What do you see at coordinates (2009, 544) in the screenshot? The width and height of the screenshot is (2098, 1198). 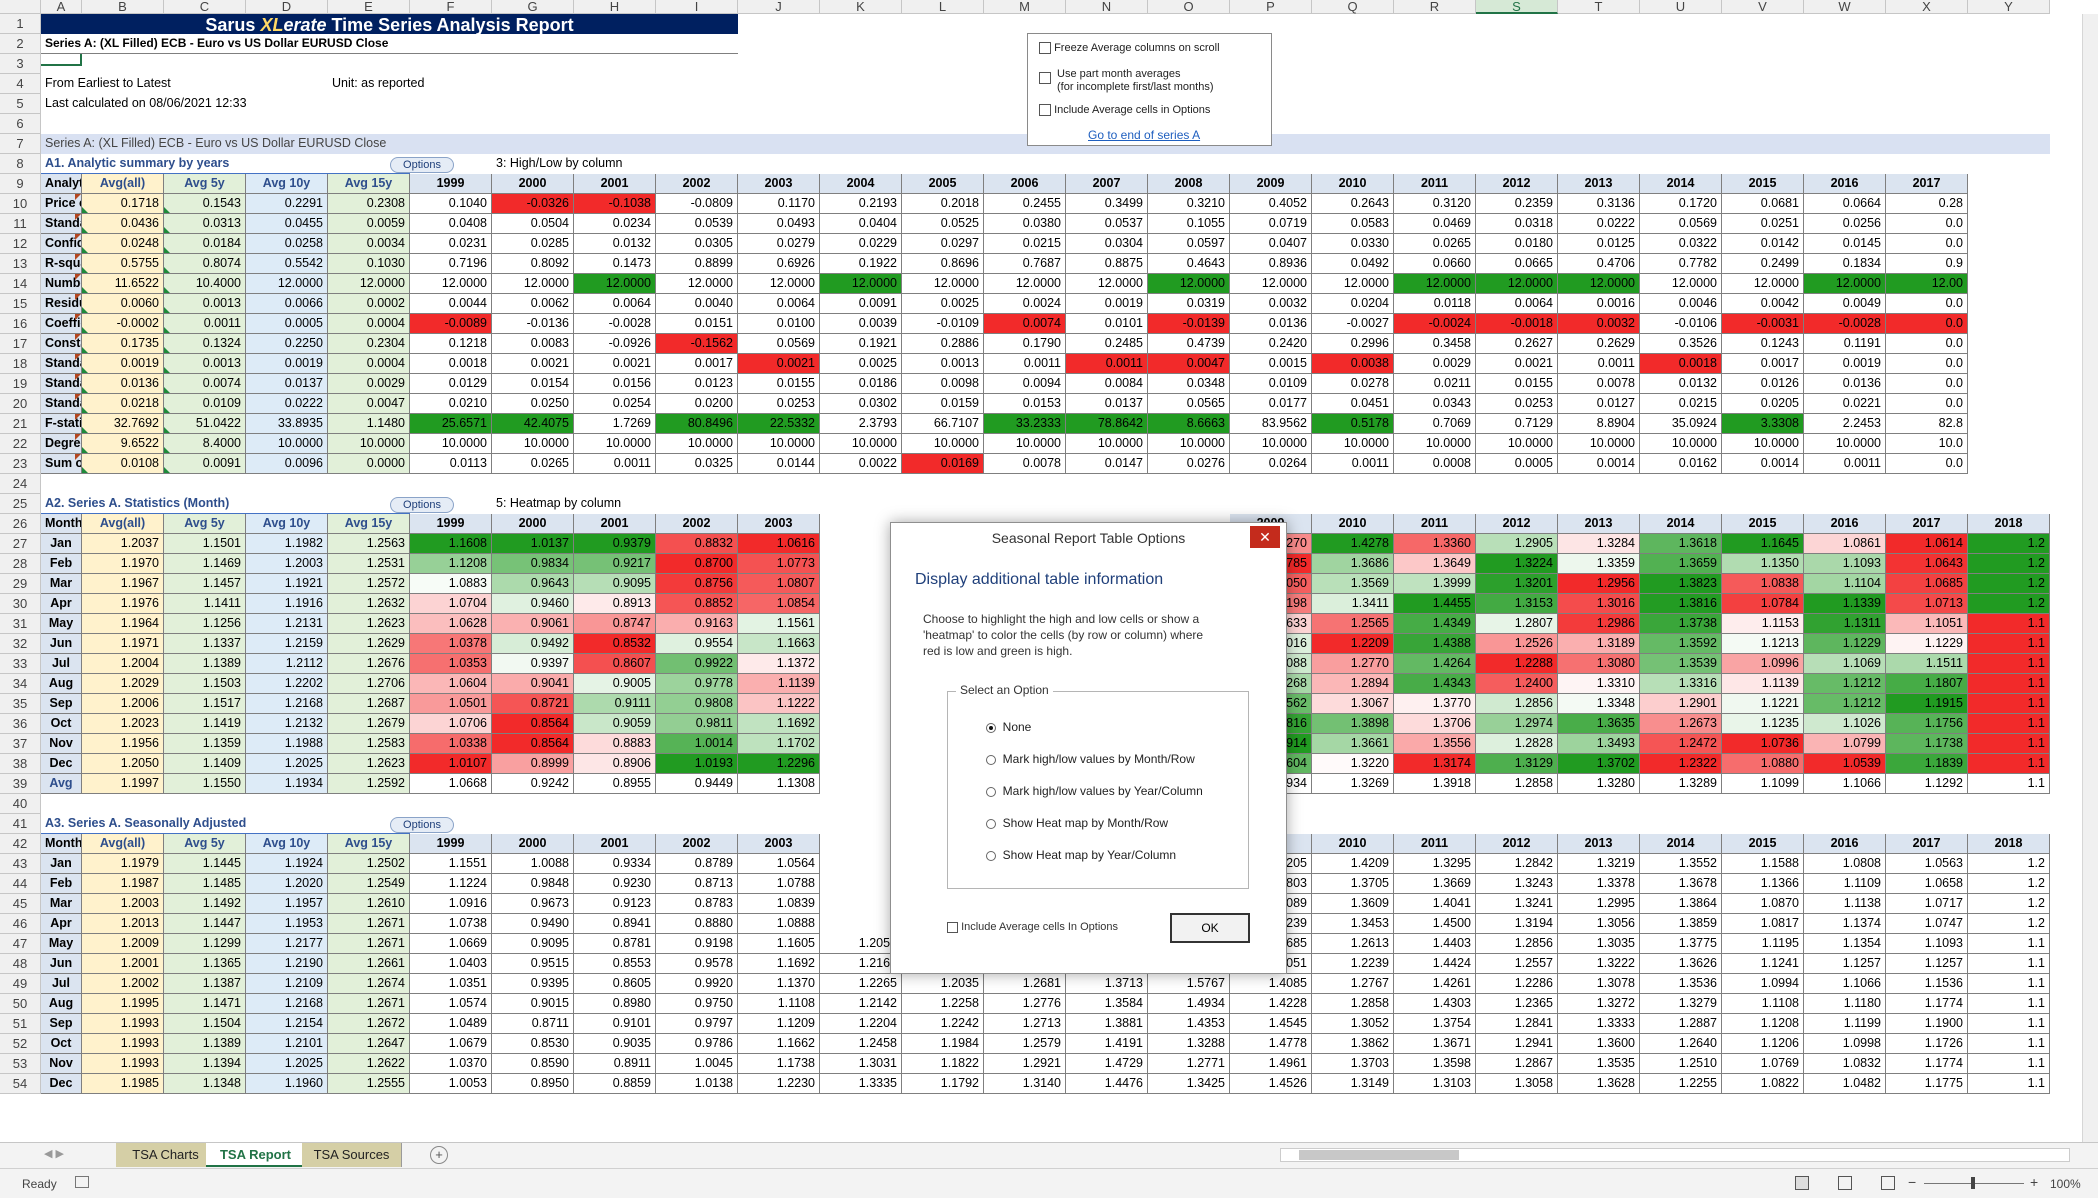 I see `value-cell: 1.2` at bounding box center [2009, 544].